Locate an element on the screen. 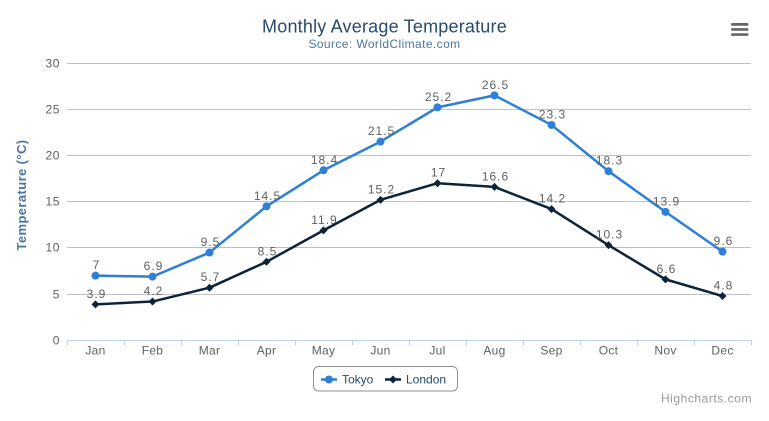 The image size is (769, 421). svg-text: 30 is located at coordinates (52, 64).